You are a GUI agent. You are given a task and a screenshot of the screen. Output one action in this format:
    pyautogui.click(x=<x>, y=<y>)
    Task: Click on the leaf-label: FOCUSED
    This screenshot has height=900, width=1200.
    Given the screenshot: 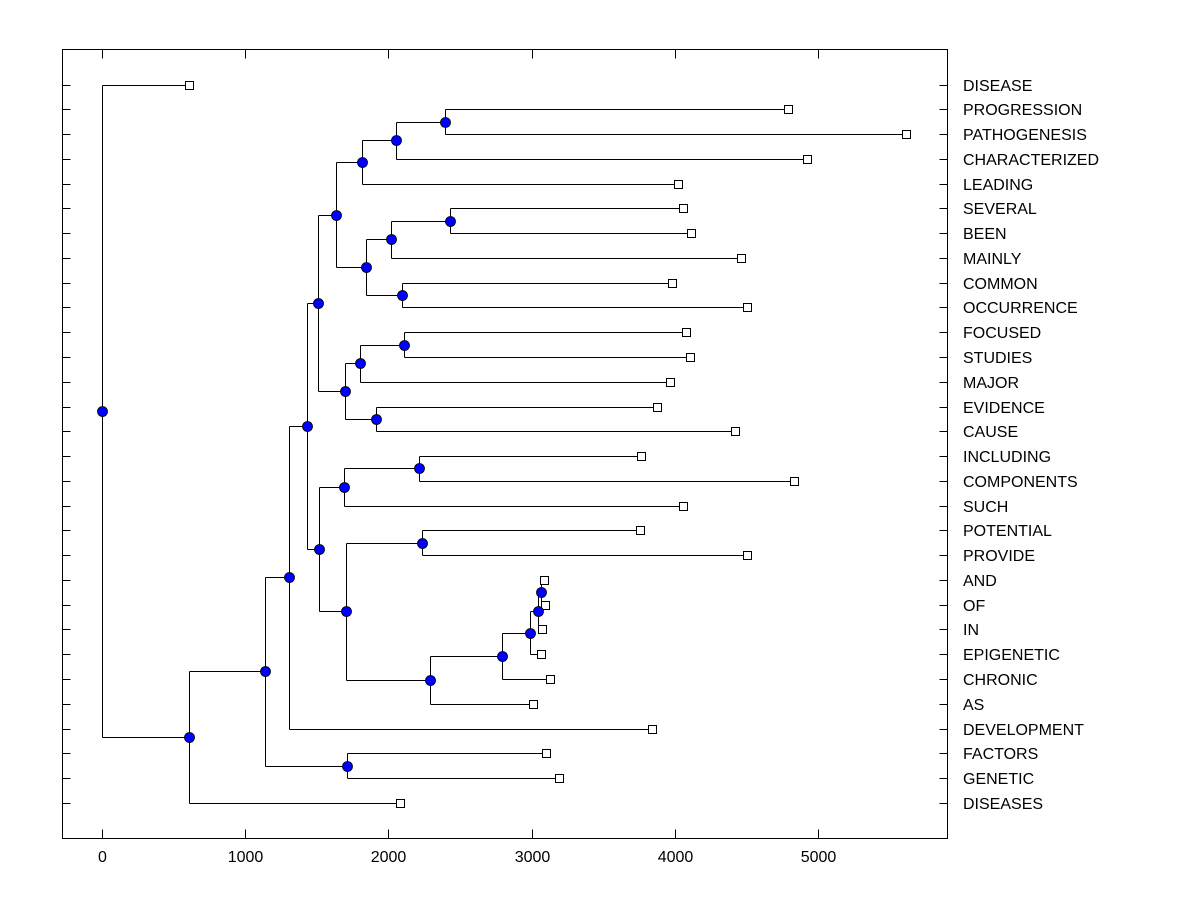 What is the action you would take?
    pyautogui.click(x=1002, y=333)
    